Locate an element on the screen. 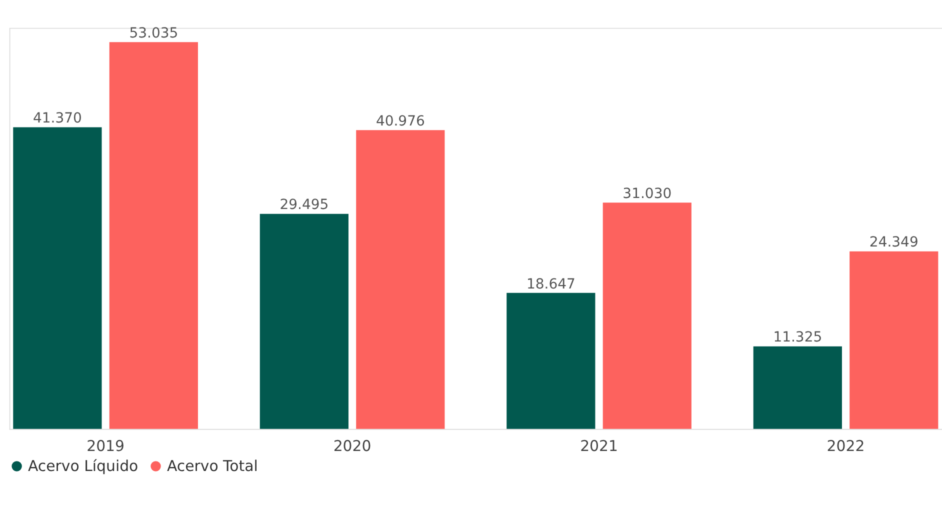 Image resolution: width=942 pixels, height=525 pixels. x-tick-label: 2022 is located at coordinates (845, 445).